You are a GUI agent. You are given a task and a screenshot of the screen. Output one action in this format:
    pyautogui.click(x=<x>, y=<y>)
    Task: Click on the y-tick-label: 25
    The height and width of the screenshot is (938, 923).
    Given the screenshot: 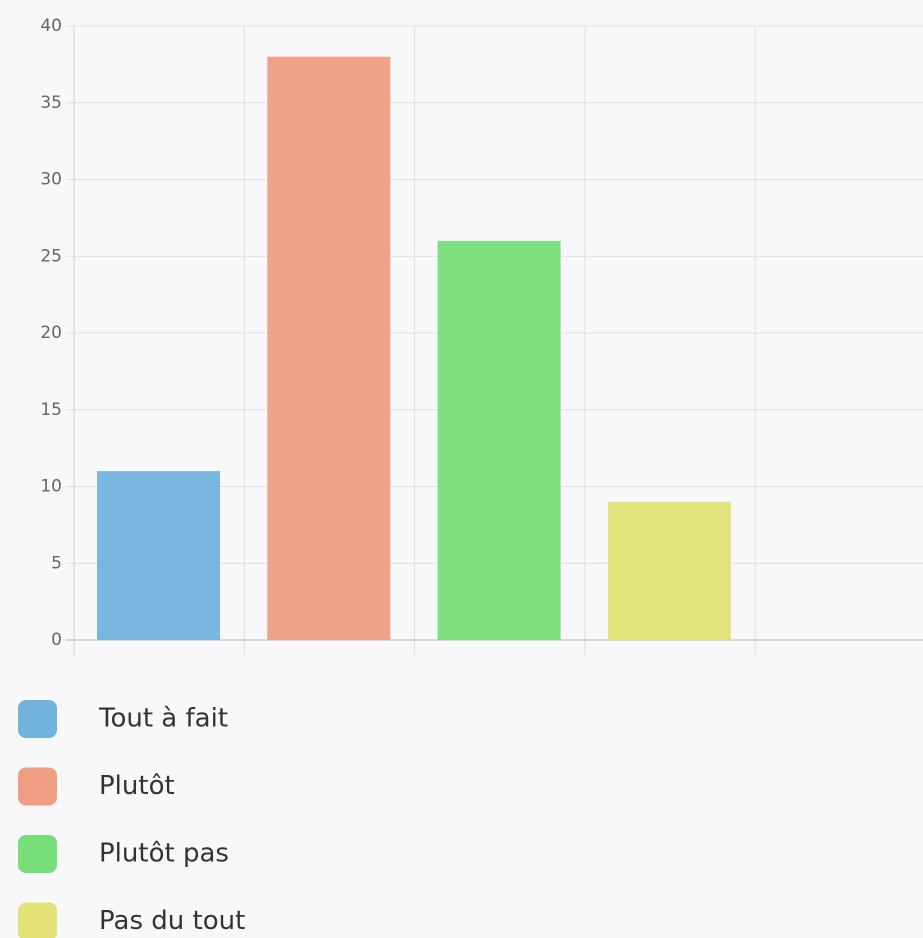 What is the action you would take?
    pyautogui.click(x=51, y=256)
    